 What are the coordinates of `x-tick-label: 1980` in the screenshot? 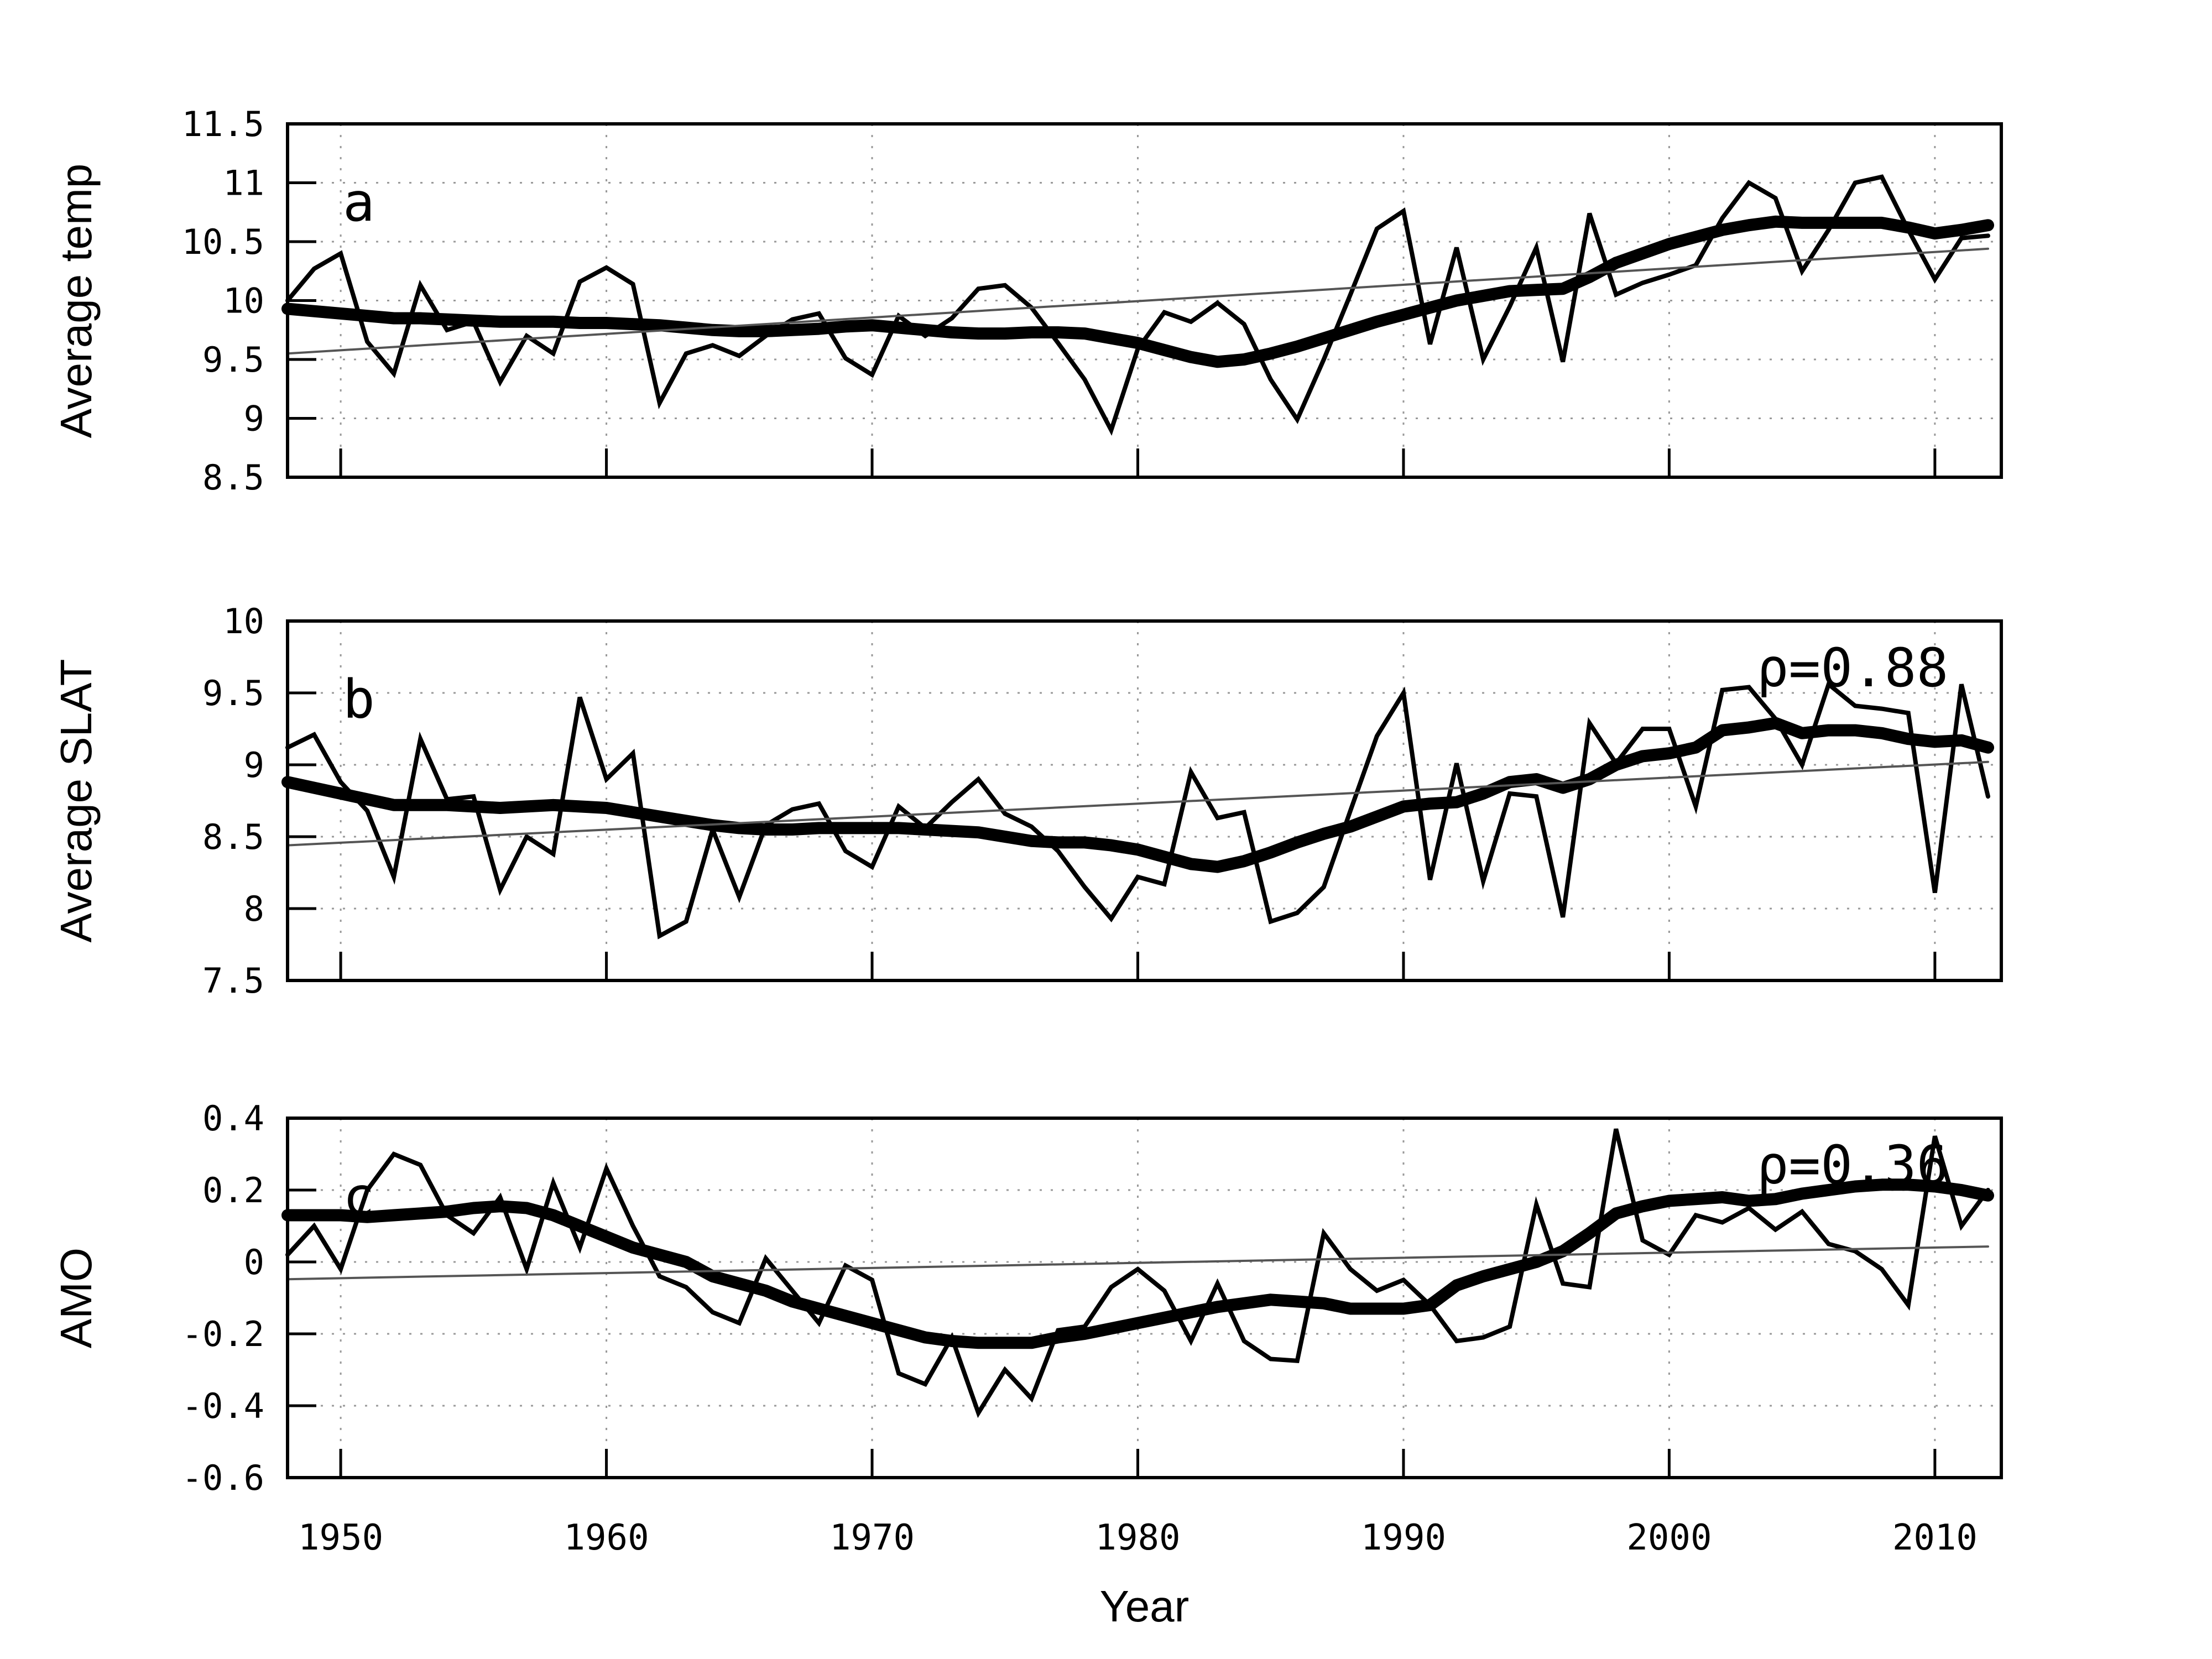 It's located at (1138, 1537).